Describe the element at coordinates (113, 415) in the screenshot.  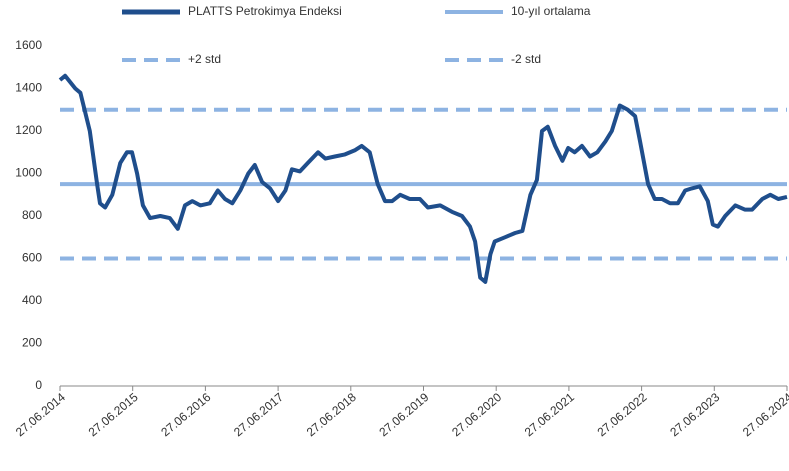
I see `x-tick-label: 27.06.2015` at that location.